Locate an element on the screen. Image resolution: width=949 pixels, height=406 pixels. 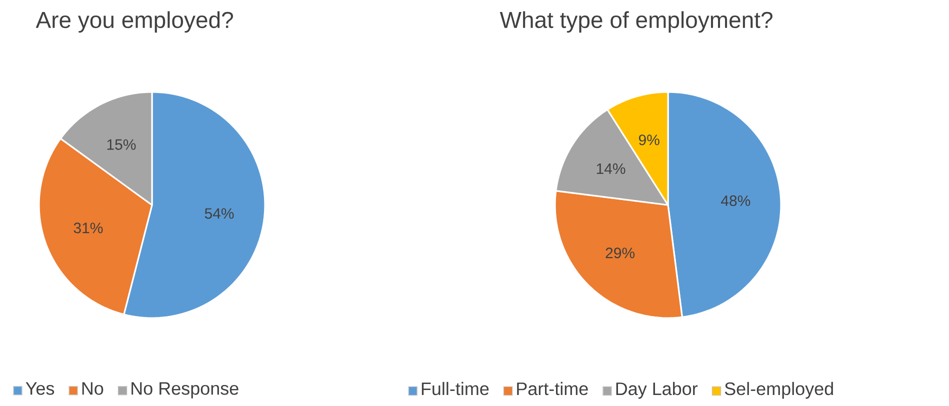
chart-title: What type of employment? is located at coordinates (636, 22).